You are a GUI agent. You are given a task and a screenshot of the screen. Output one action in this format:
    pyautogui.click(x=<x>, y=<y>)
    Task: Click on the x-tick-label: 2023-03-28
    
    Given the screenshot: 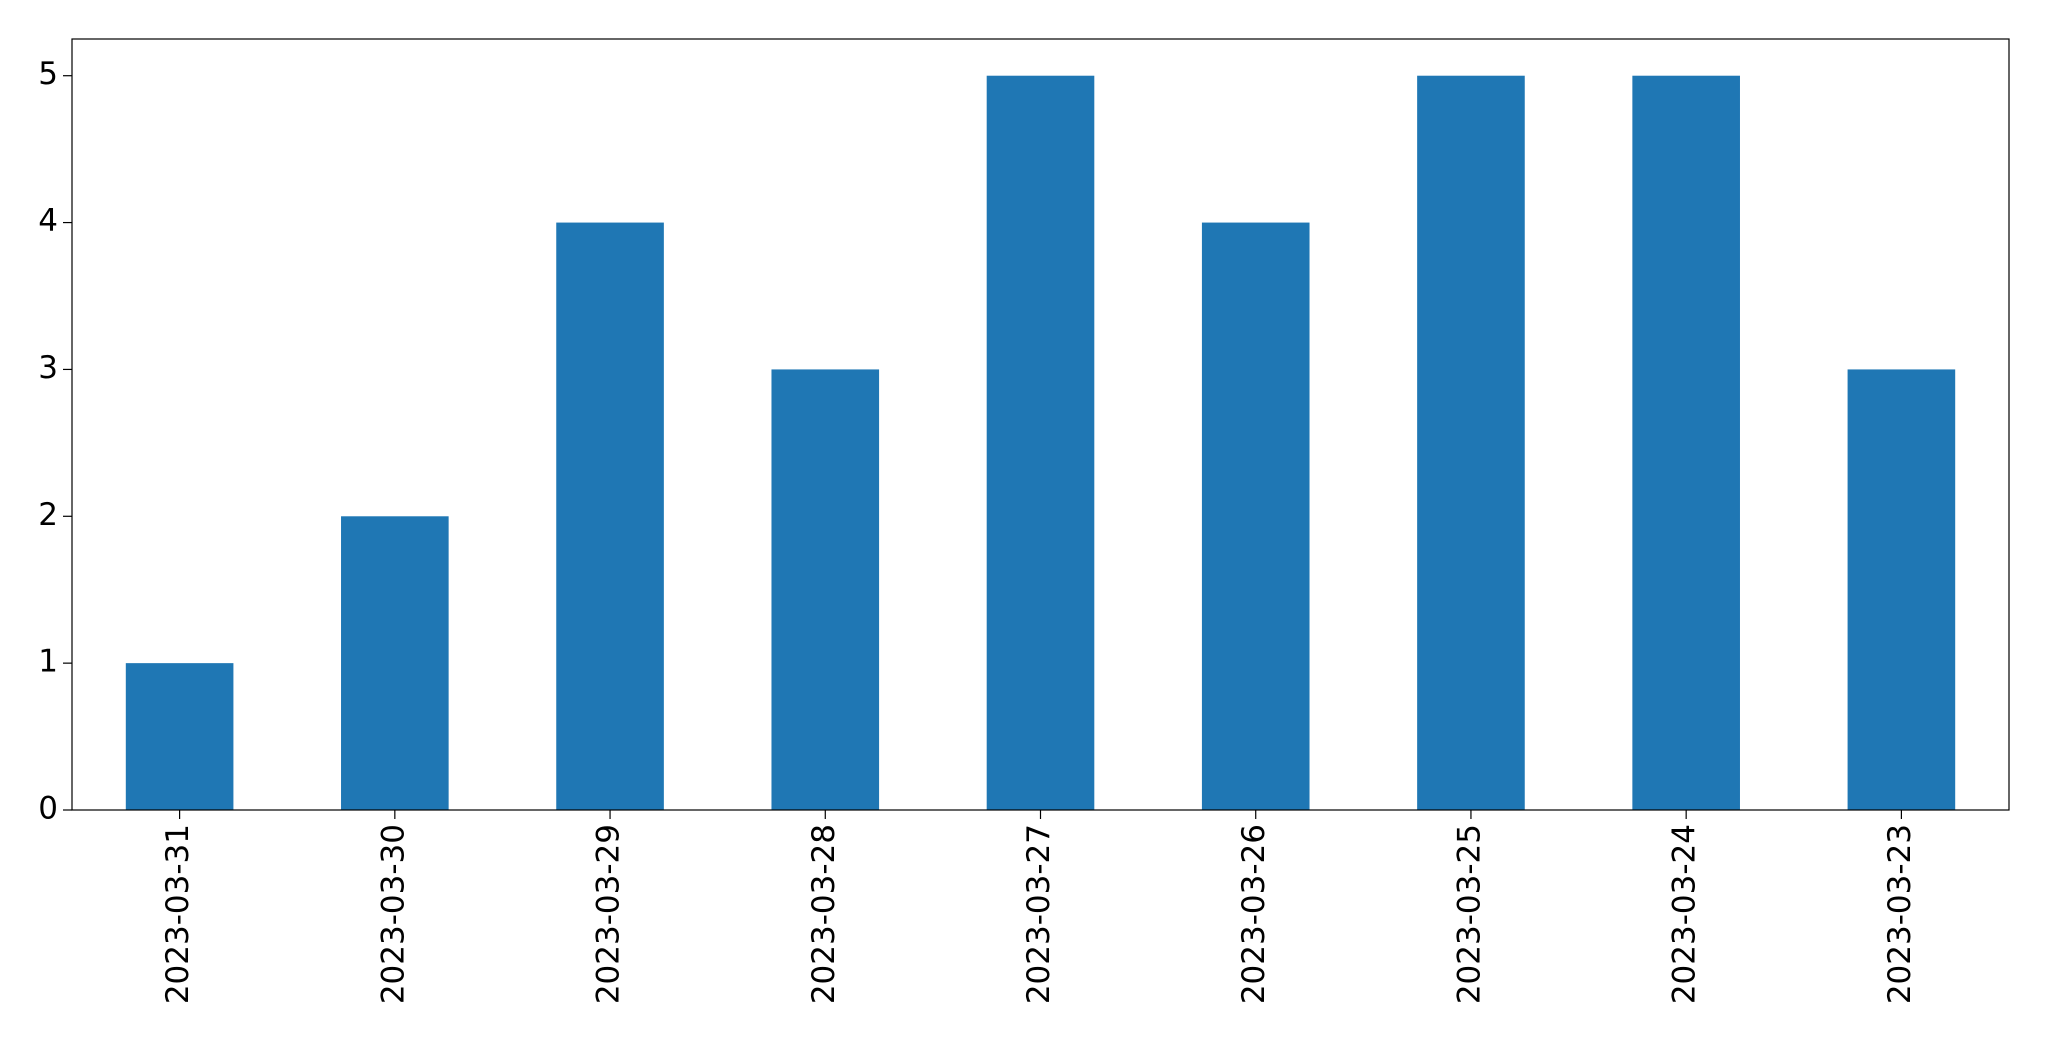 What is the action you would take?
    pyautogui.click(x=824, y=914)
    